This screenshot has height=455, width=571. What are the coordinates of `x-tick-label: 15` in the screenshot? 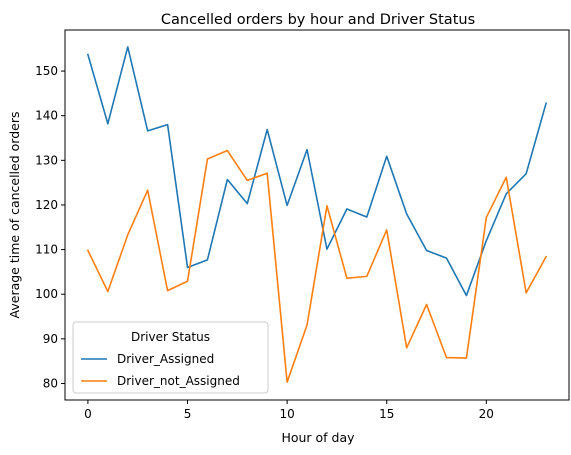 It's located at (386, 414).